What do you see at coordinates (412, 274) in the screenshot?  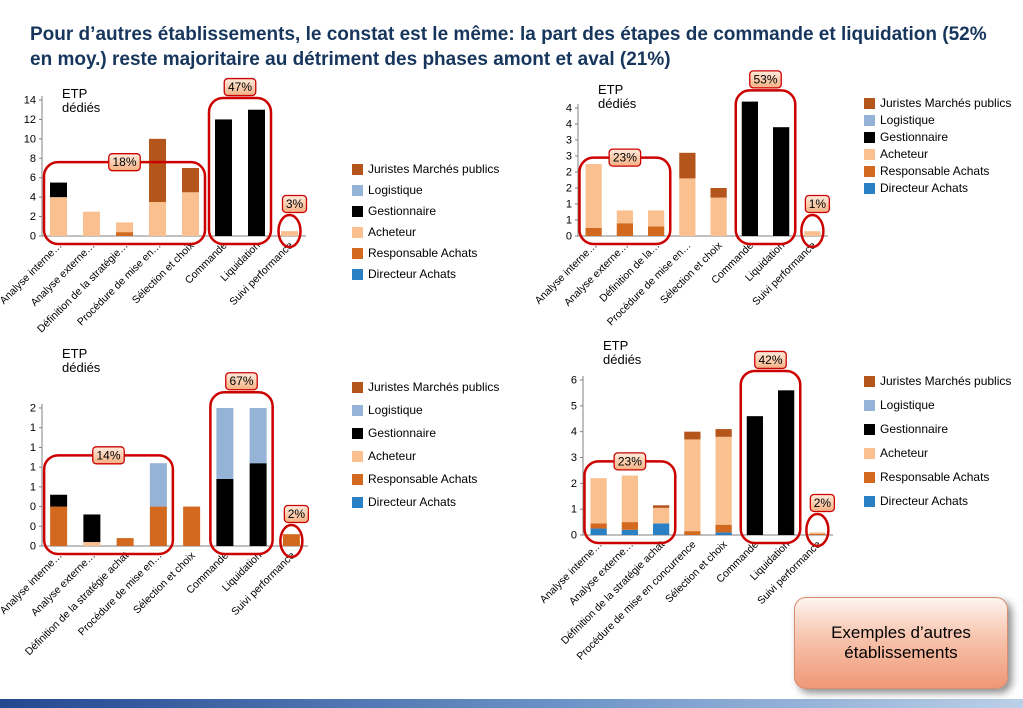 I see `legend-label: Directeur Achats` at bounding box center [412, 274].